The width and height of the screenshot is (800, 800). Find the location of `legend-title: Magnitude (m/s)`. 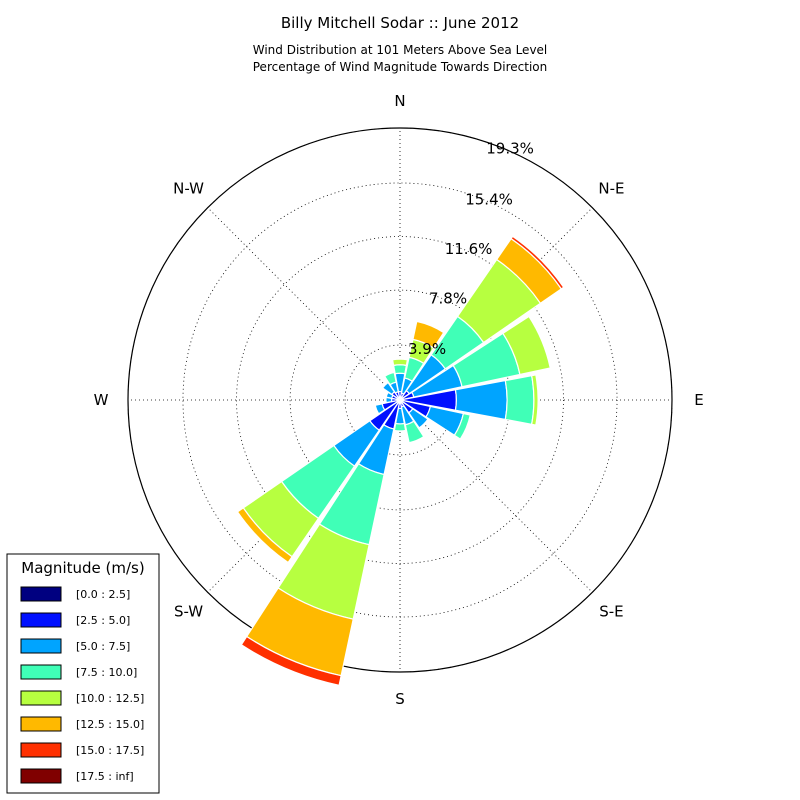

legend-title: Magnitude (m/s) is located at coordinates (82, 568).